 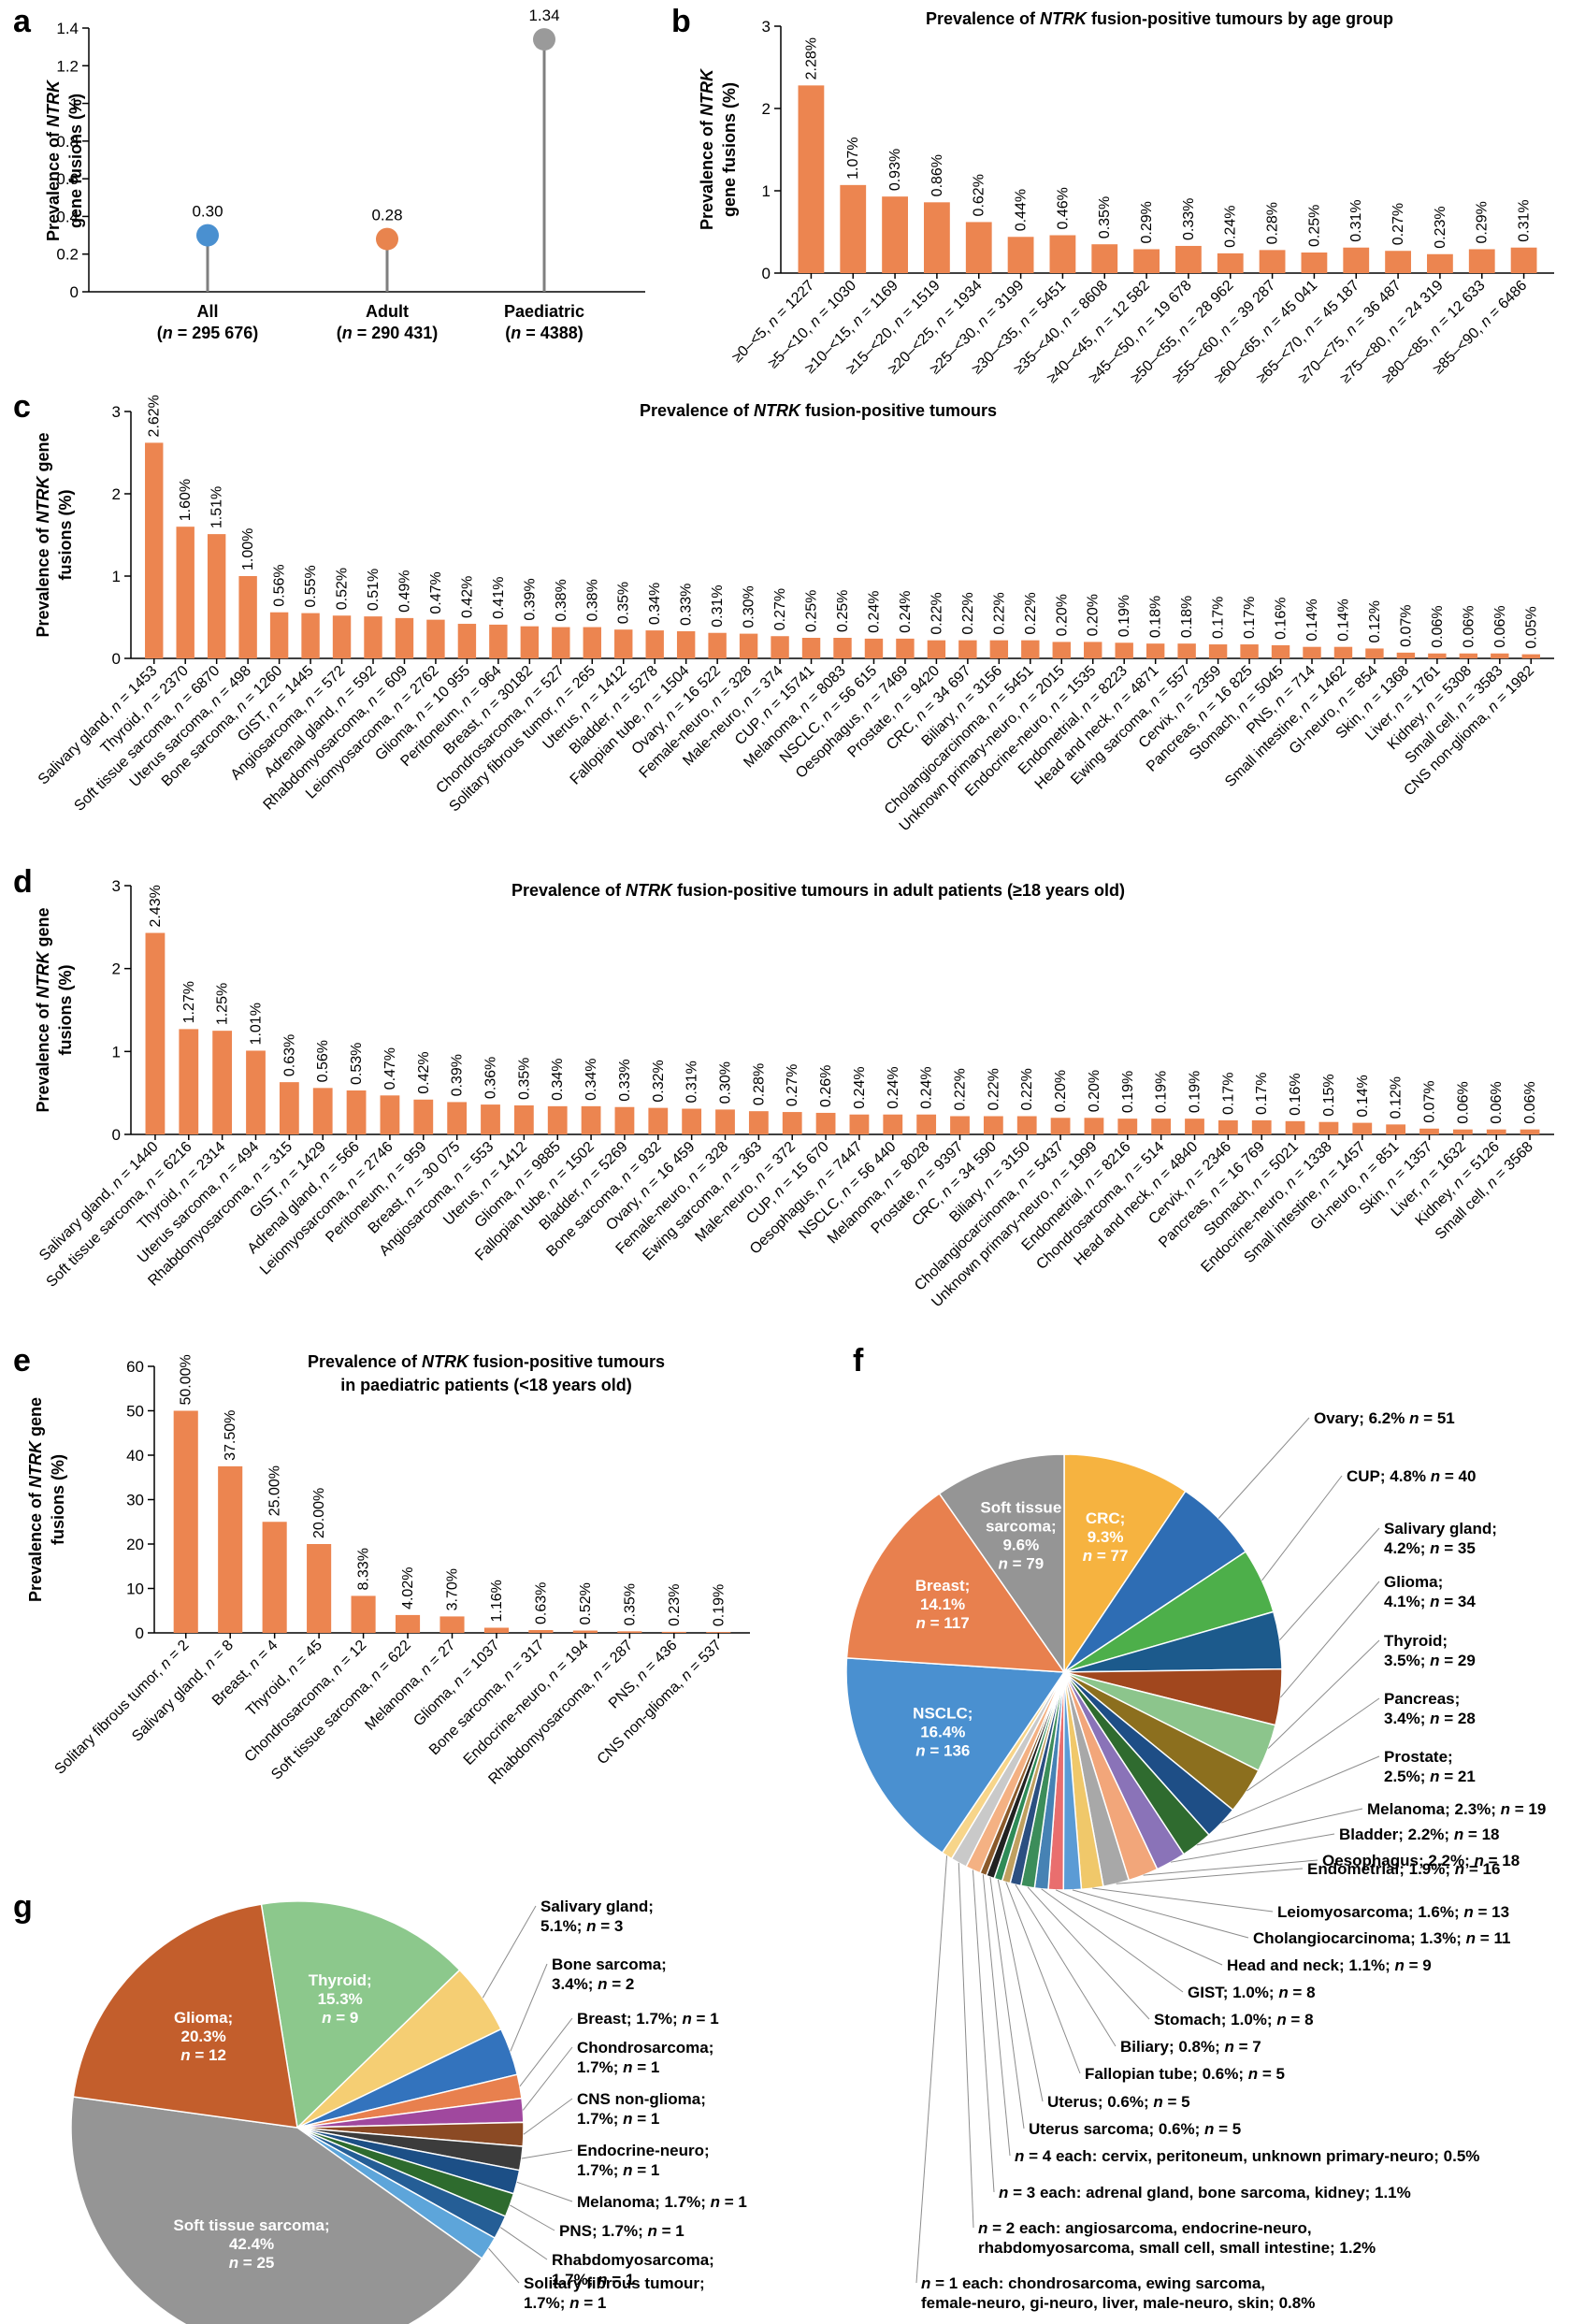 What do you see at coordinates (633, 2260) in the screenshot?
I see `slice-label: Rhabdomyosarcoma;` at bounding box center [633, 2260].